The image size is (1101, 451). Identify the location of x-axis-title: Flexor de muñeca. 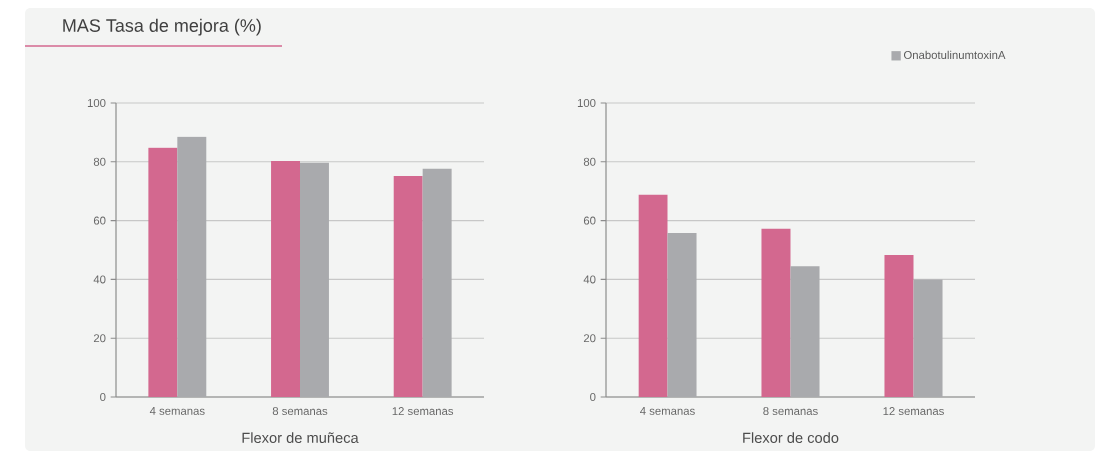
(300, 437).